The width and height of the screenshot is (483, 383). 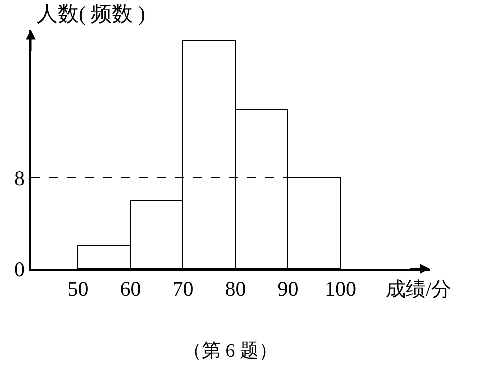 I want to click on x-tick-label: 100, so click(x=340, y=288).